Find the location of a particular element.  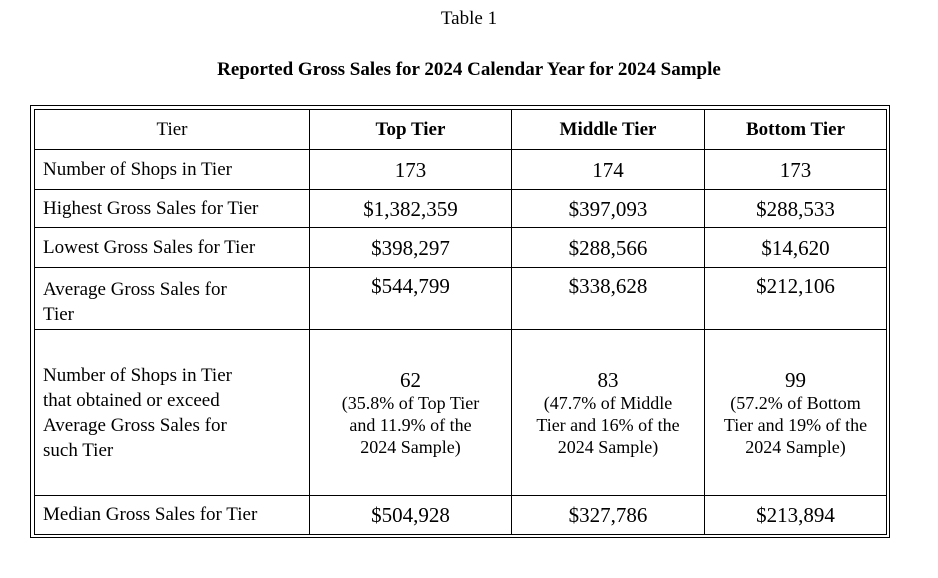

cell-top: $398,297 is located at coordinates (410, 247).